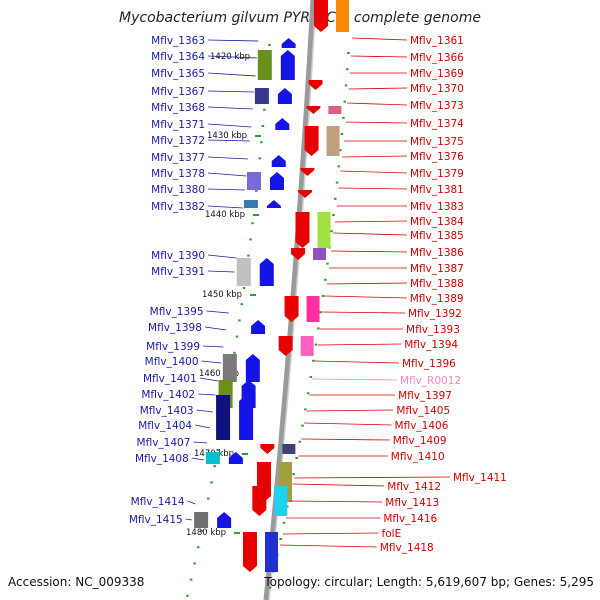 This screenshot has height=600, width=600. Describe the element at coordinates (425, 396) in the screenshot. I see `right-gene-label: Mflv_1397` at that location.